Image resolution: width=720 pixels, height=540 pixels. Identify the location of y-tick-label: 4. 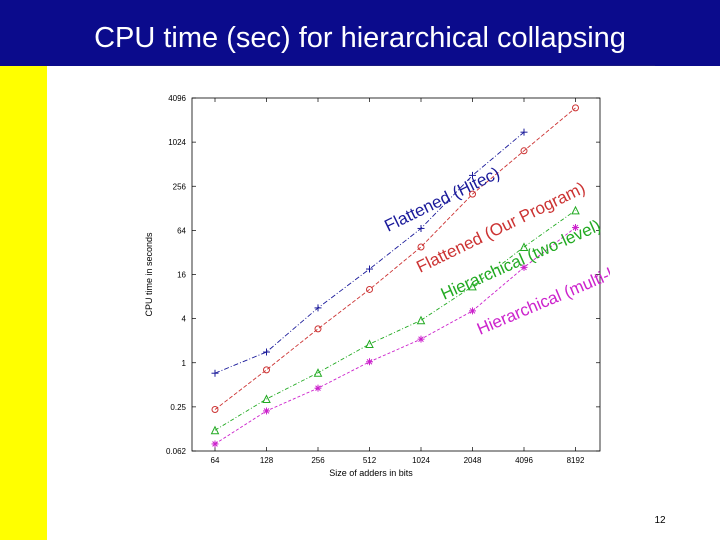
(184, 319).